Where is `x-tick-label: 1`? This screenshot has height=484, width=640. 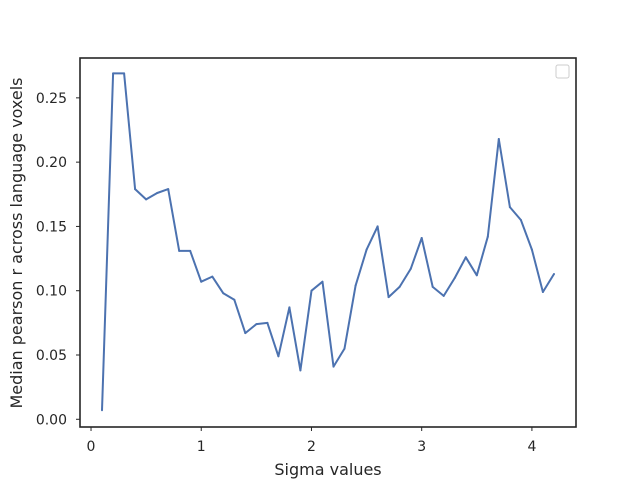
x-tick-label: 1 is located at coordinates (201, 447).